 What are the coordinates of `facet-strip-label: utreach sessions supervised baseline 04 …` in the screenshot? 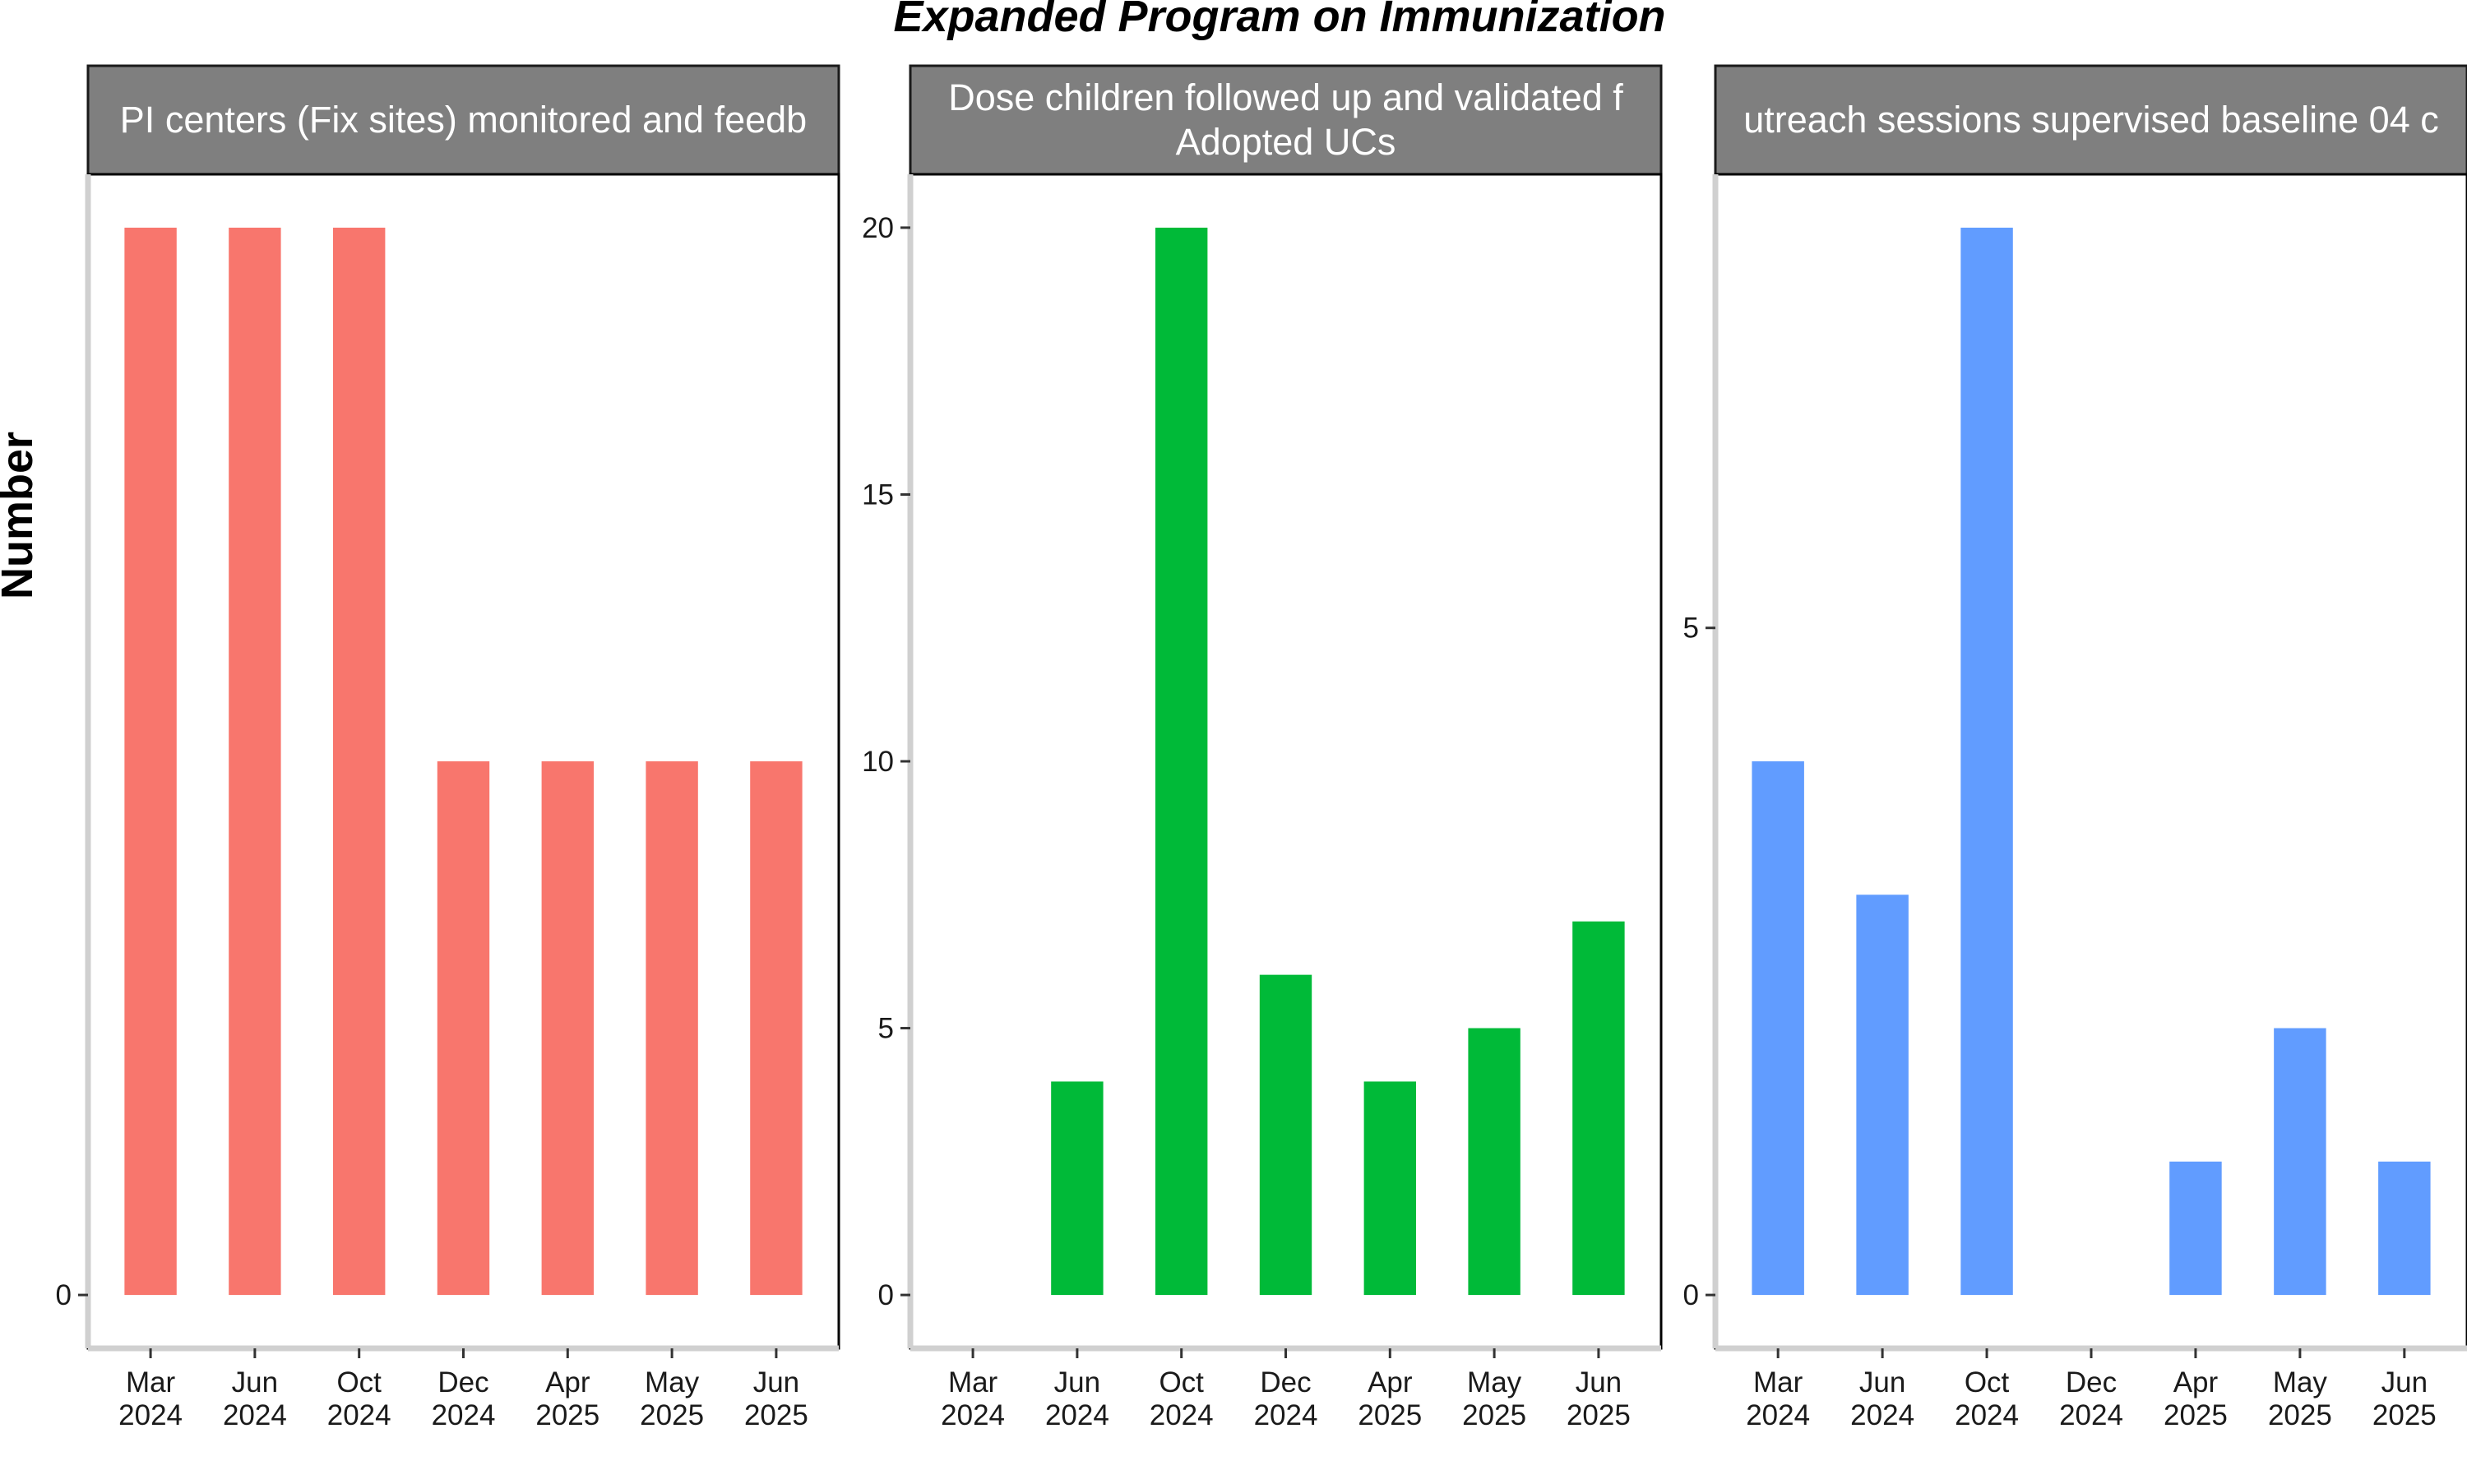 It's located at (2091, 120).